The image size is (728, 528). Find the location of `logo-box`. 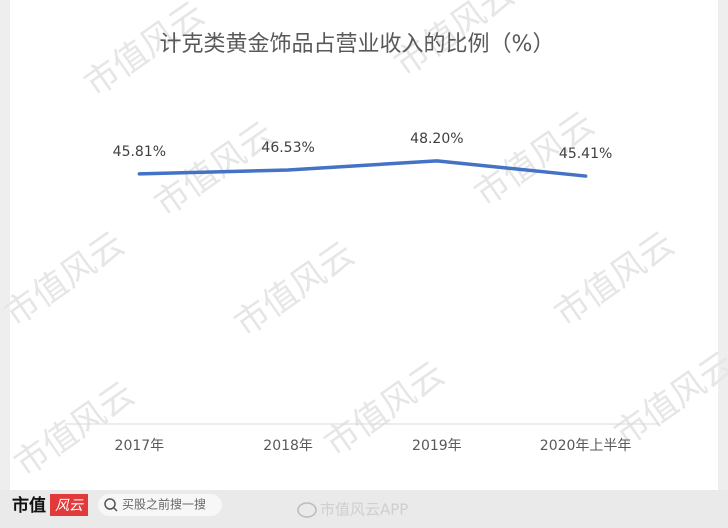

logo-box is located at coordinates (69, 505).